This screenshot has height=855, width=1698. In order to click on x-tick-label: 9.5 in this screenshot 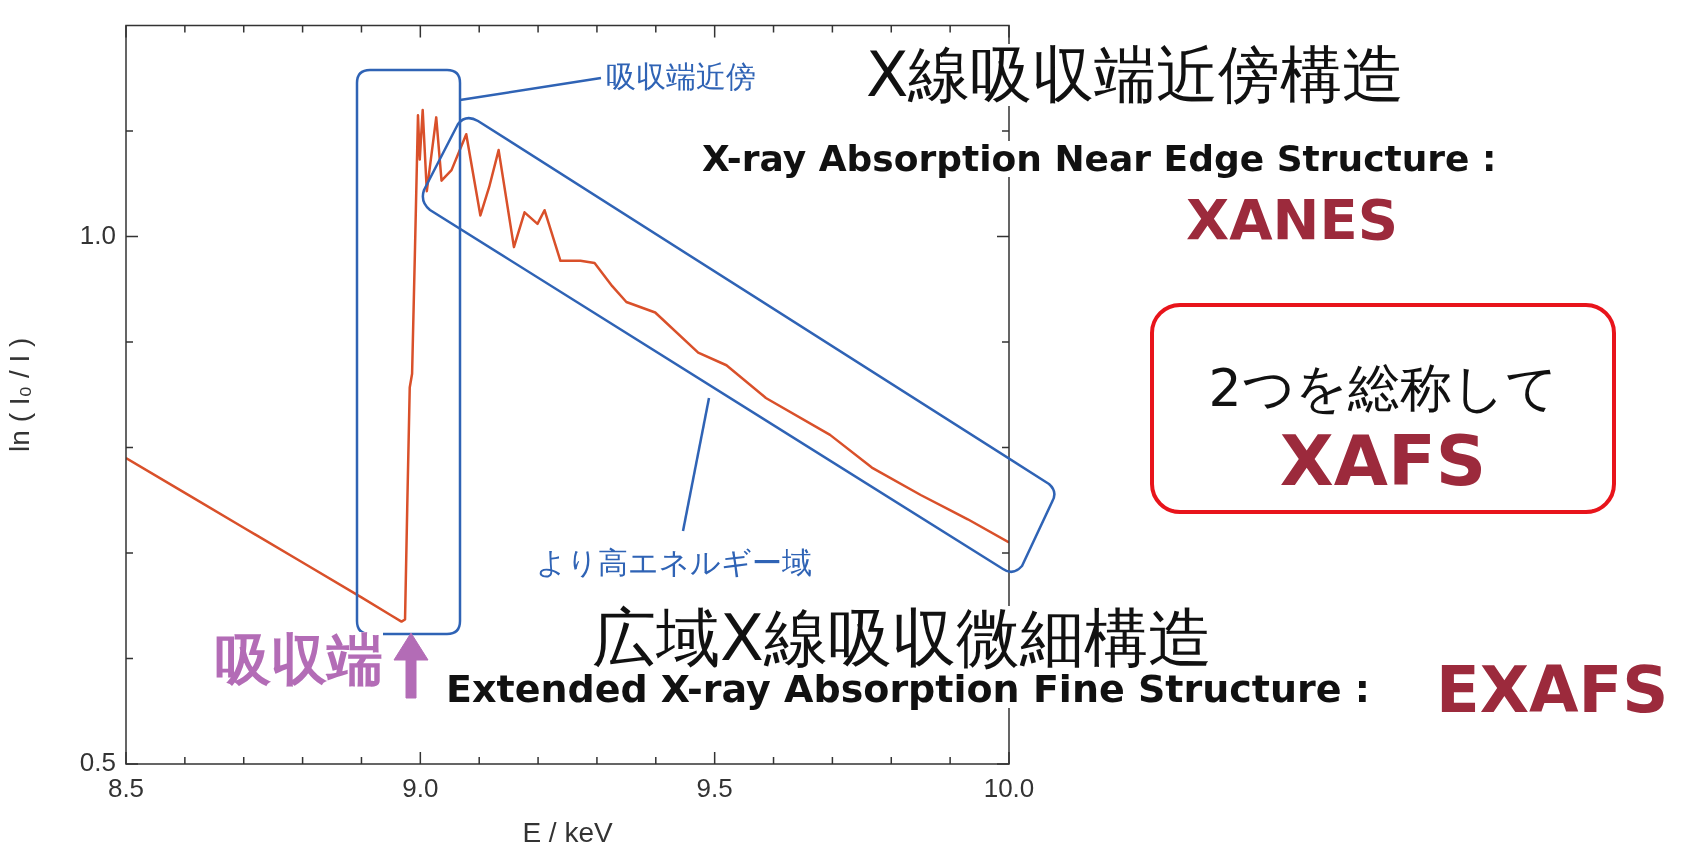, I will do `click(714, 787)`.